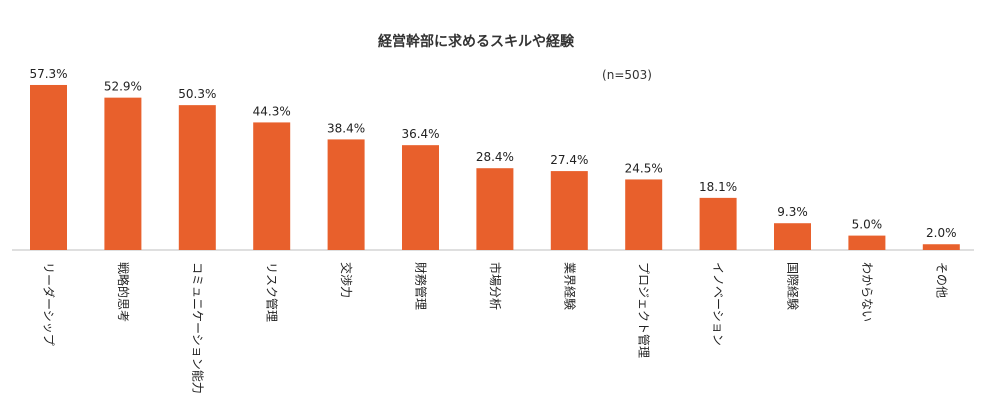 The width and height of the screenshot is (986, 404). Describe the element at coordinates (495, 157) in the screenshot. I see `value-label-6: 28.4%` at that location.